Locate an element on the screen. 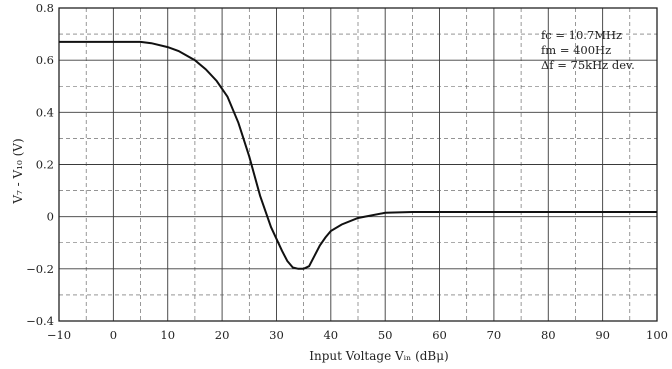 The height and width of the screenshot is (369, 672). annotation-fc: fc = 10.7MHz is located at coordinates (581, 35).